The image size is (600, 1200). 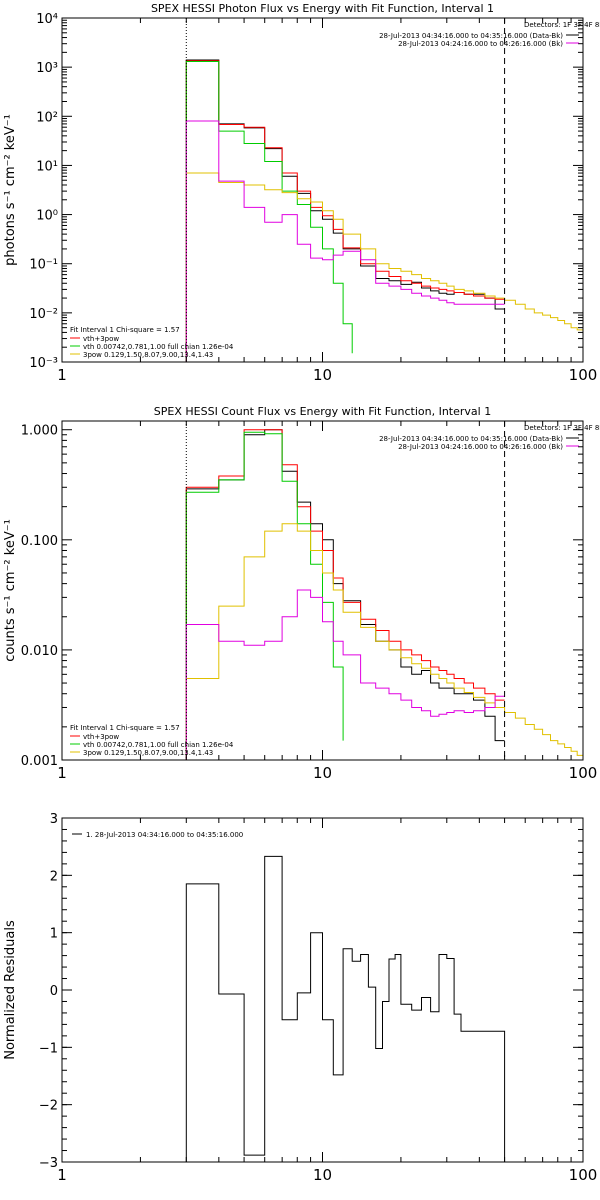 What do you see at coordinates (39, 431) in the screenshot?
I see `y-tick-label: 1.000` at bounding box center [39, 431].